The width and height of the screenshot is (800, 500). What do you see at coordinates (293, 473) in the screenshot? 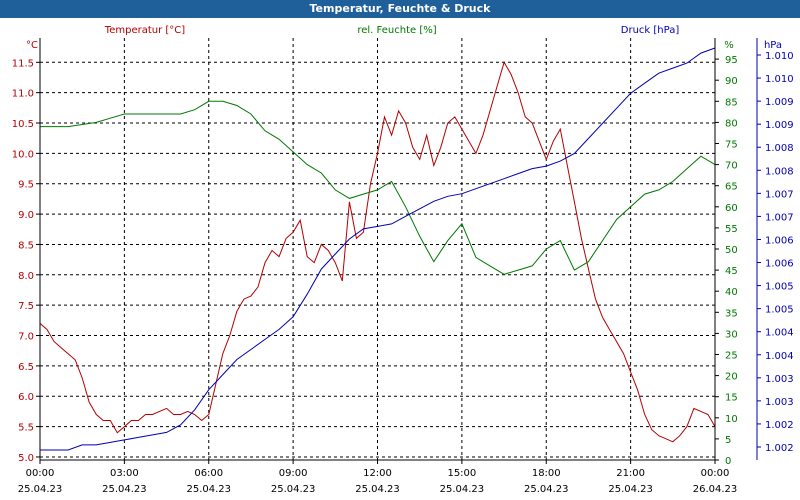
I see `tick-label-x-time: 09:00` at bounding box center [293, 473].